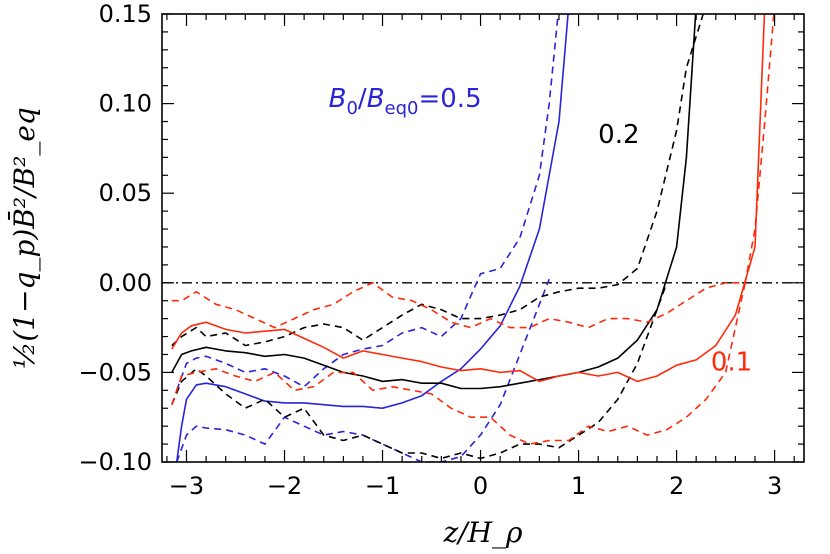 Image resolution: width=830 pixels, height=554 pixels. Describe the element at coordinates (125, 104) in the screenshot. I see `y-tick-label: 0.10` at that location.